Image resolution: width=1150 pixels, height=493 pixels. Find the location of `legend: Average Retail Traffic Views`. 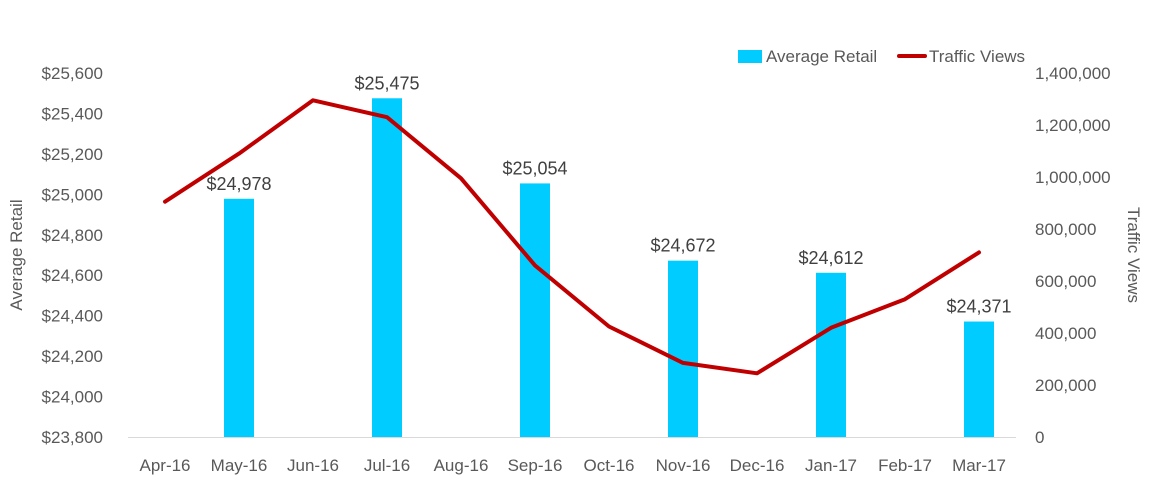

legend: Average Retail Traffic Views is located at coordinates (881, 56).